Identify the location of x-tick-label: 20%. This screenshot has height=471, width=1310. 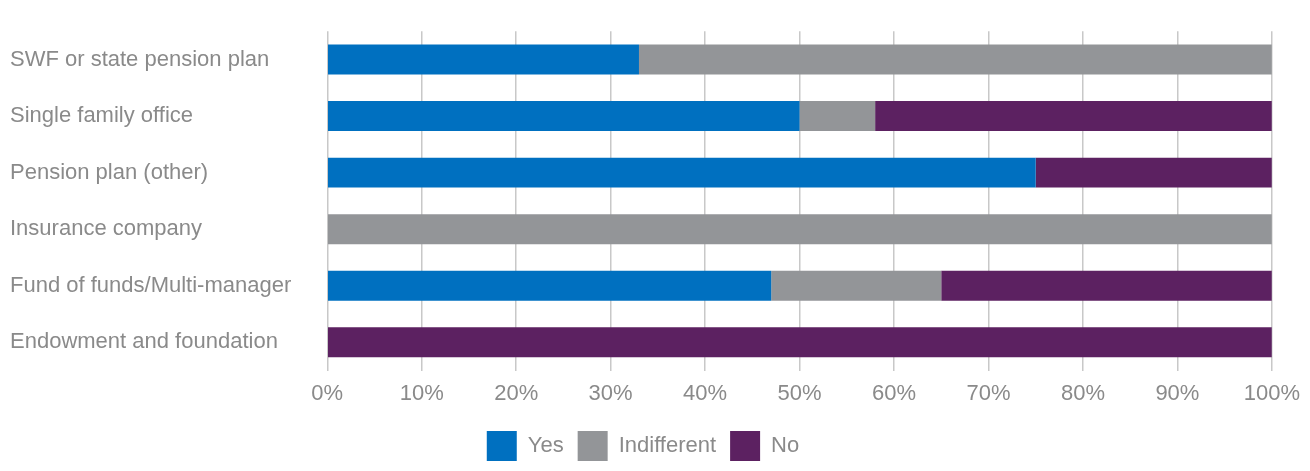
(516, 392).